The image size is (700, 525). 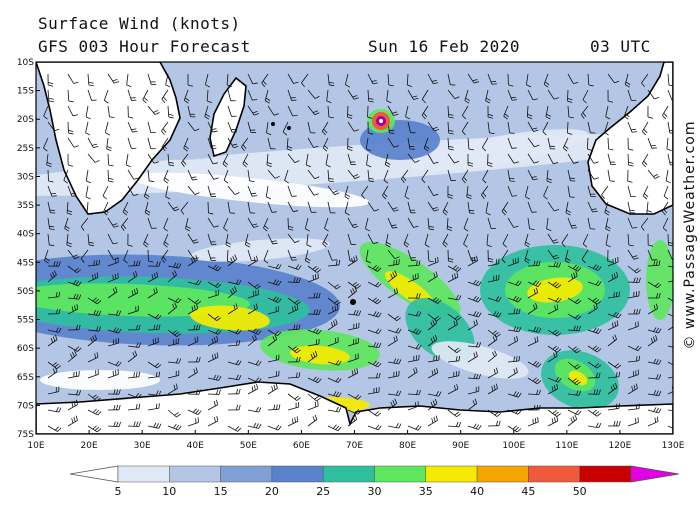 I want to click on latitude-label: 55S, so click(x=25, y=321).